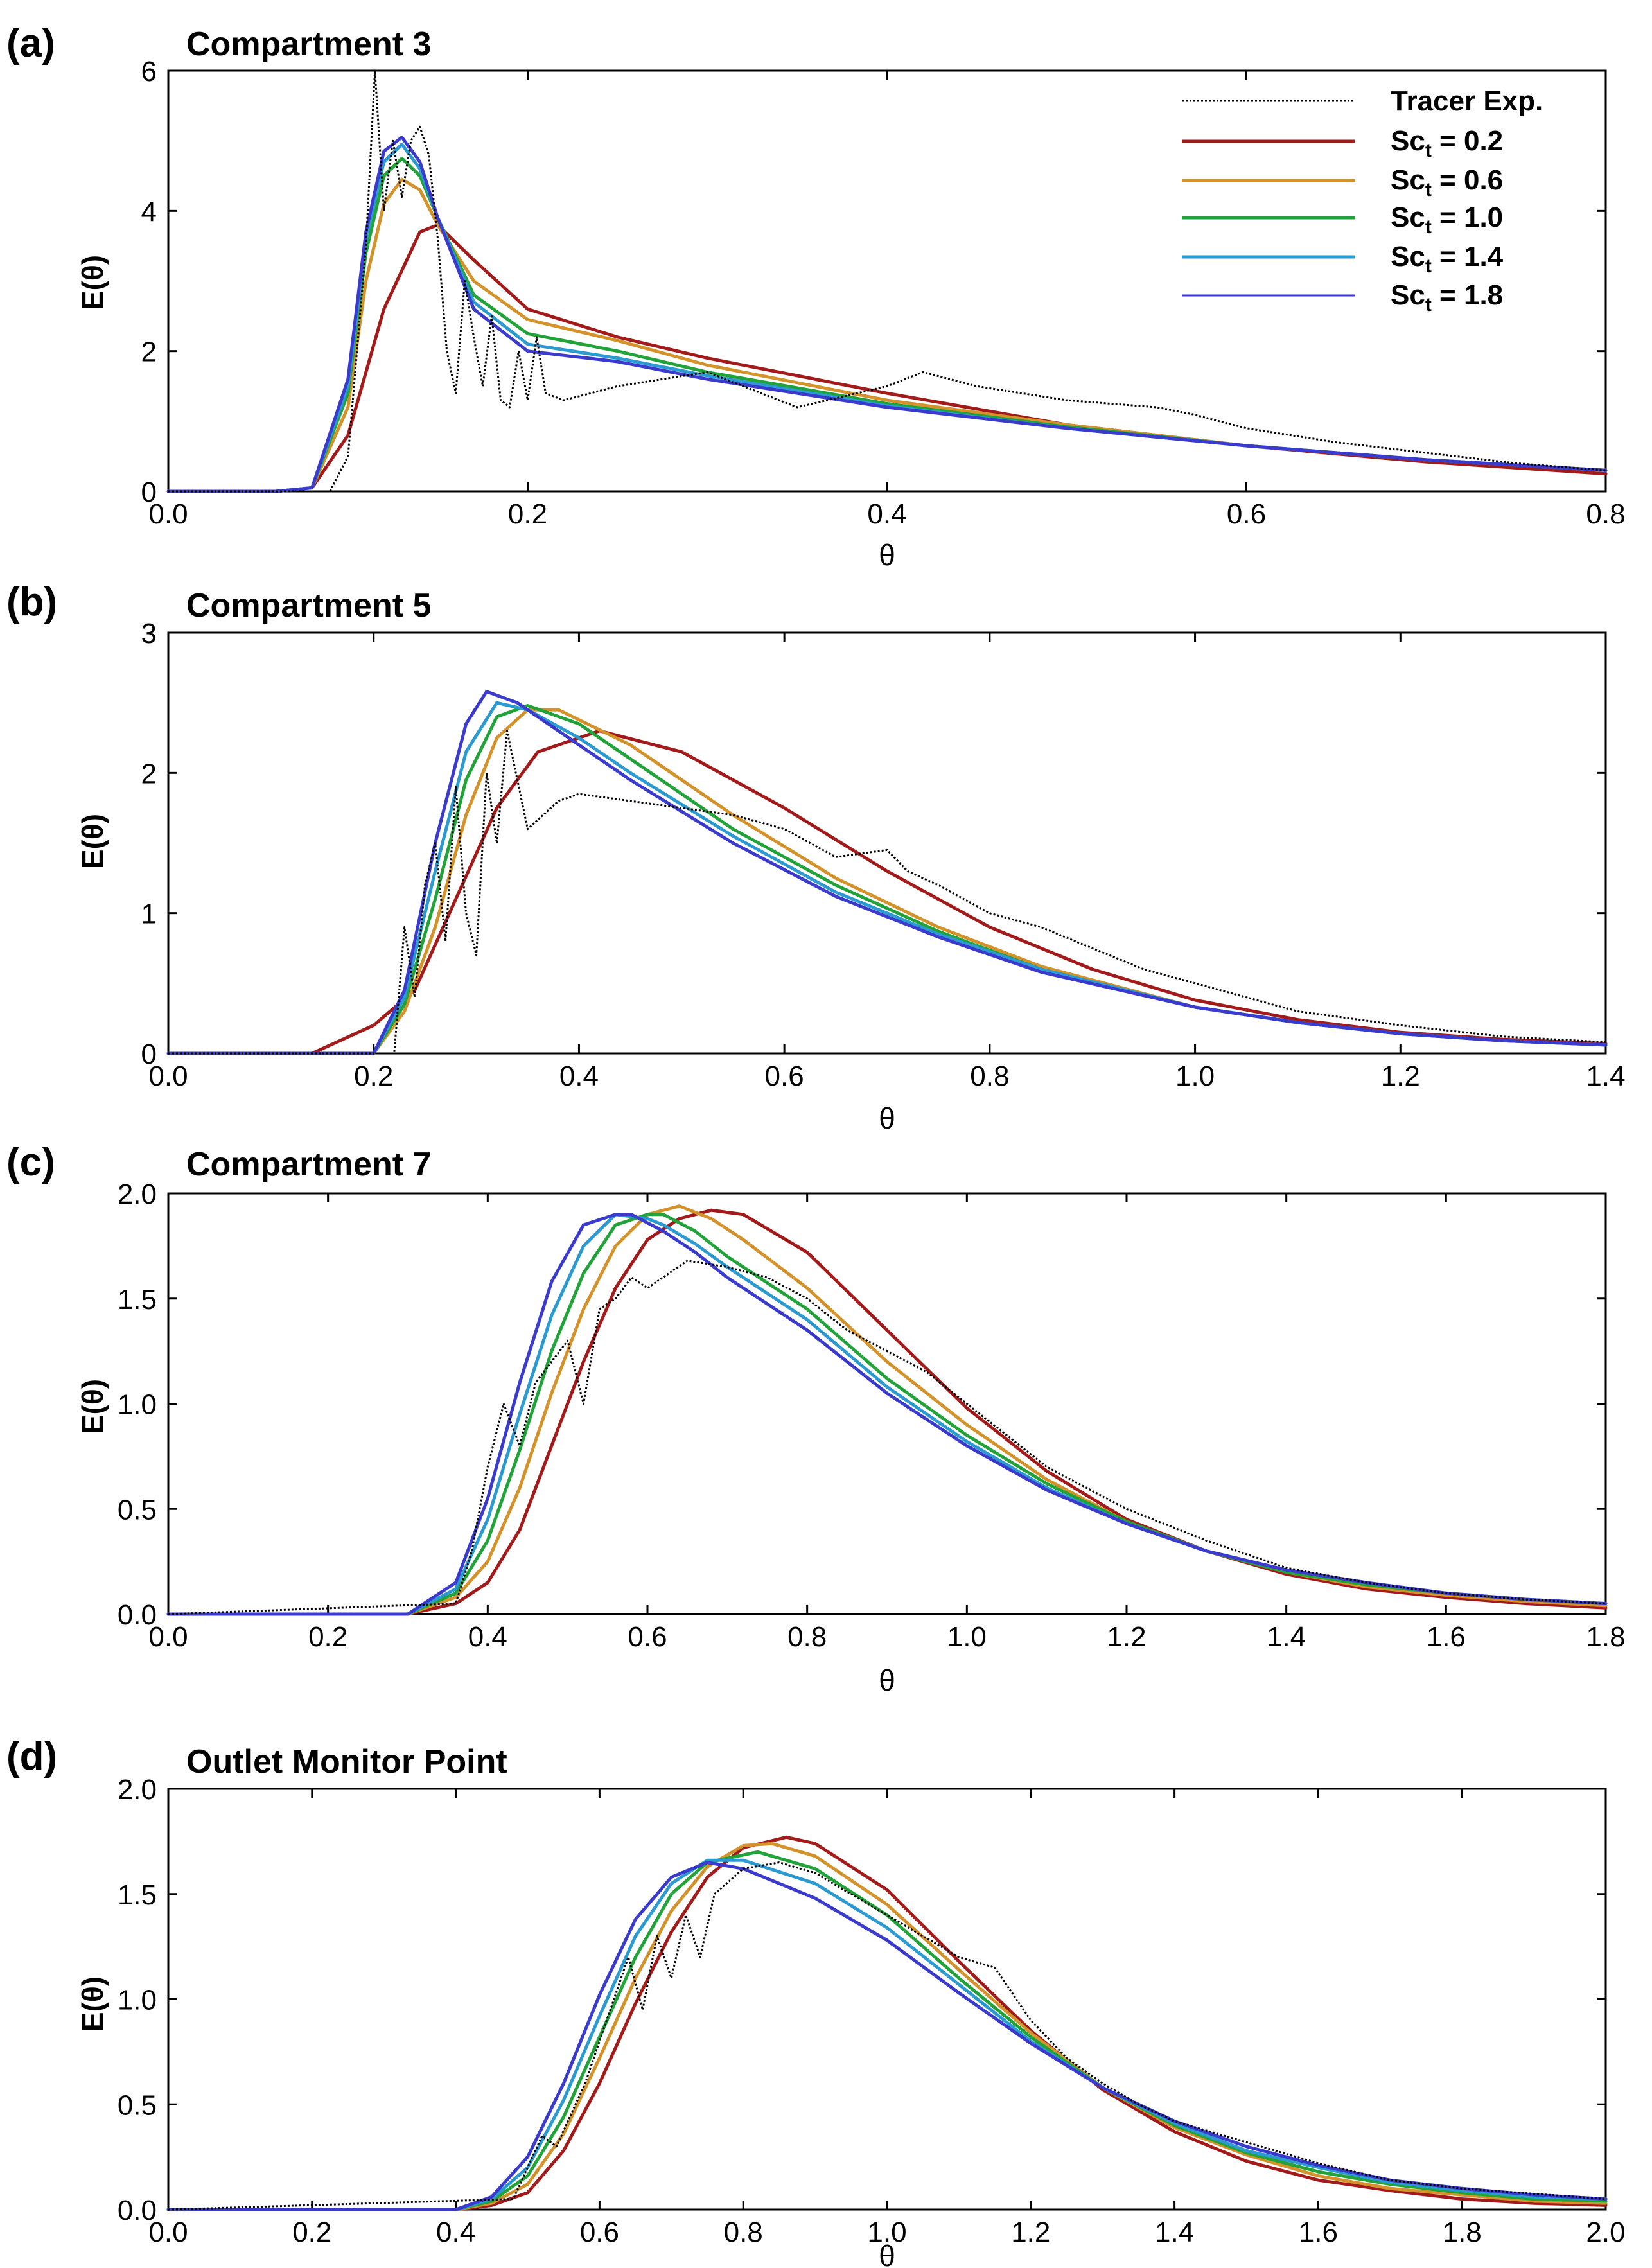 This screenshot has height=2268, width=1652. Describe the element at coordinates (887, 1680) in the screenshot. I see `panel-c-xlabel: θ` at that location.